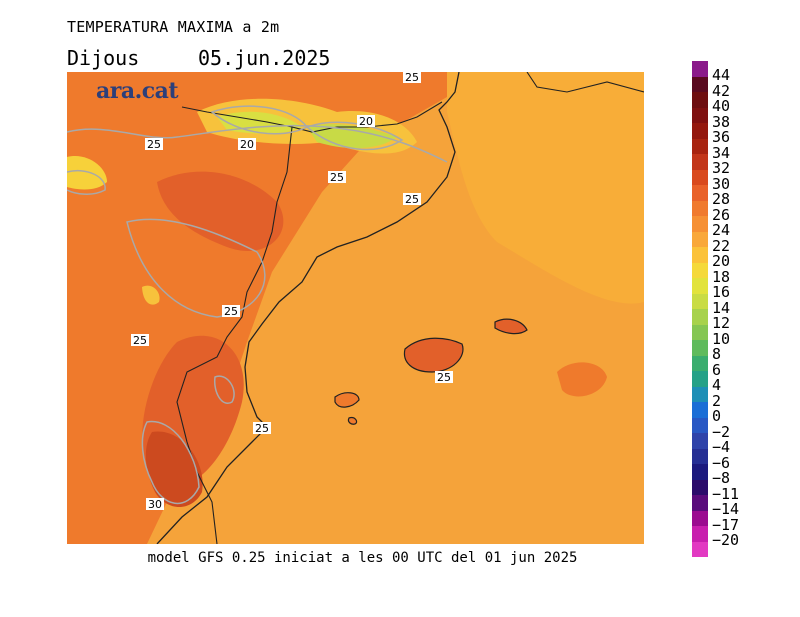  What do you see at coordinates (717, 354) in the screenshot?
I see `colorbar-tick-label: 8` at bounding box center [717, 354].